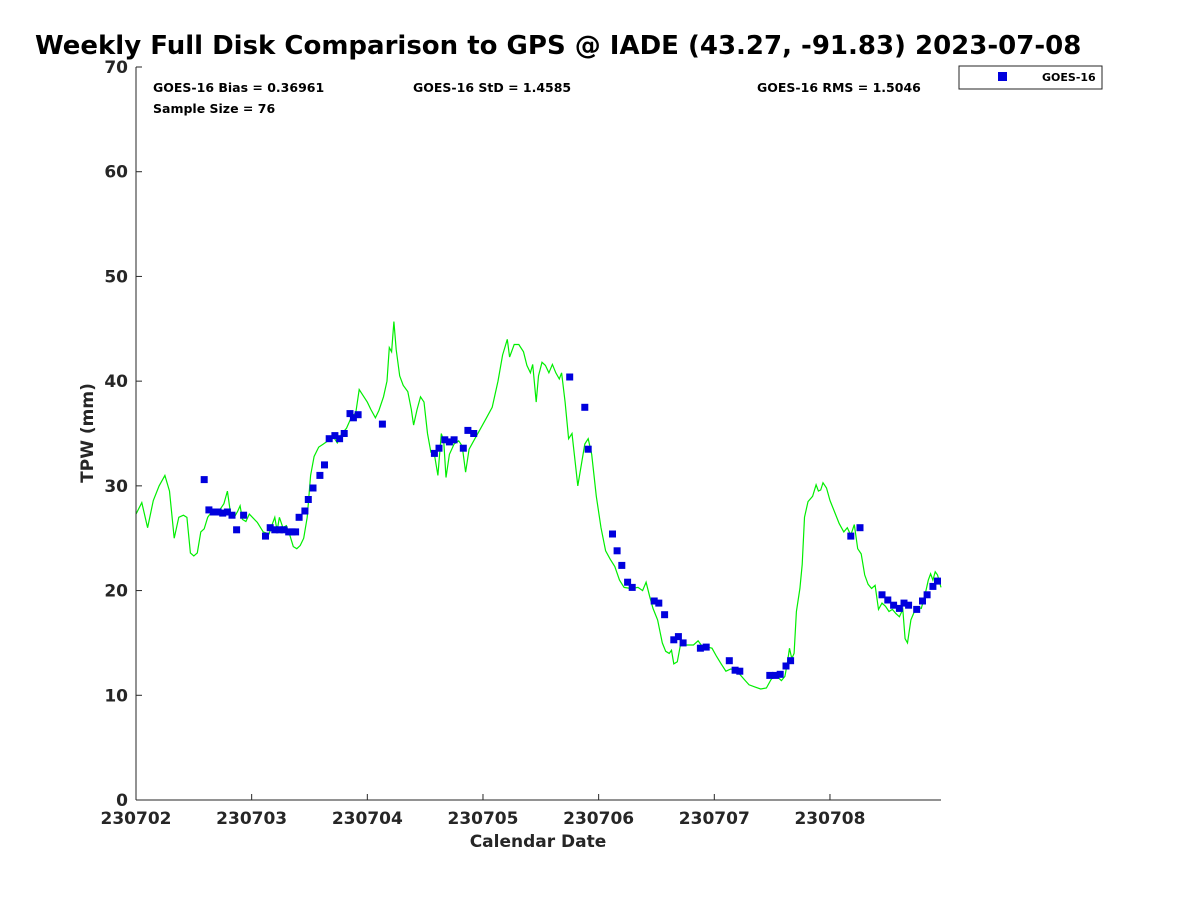 The image size is (1200, 900). I want to click on x-tick-label: 230704, so click(367, 819).